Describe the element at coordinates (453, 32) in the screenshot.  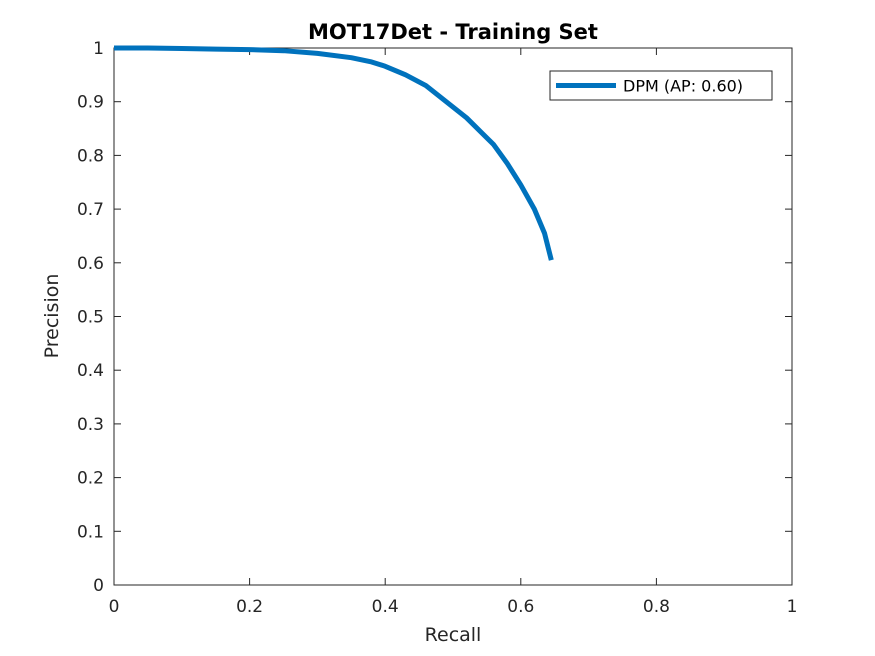
I see `chart-title: MOT17Det - Training Set` at that location.